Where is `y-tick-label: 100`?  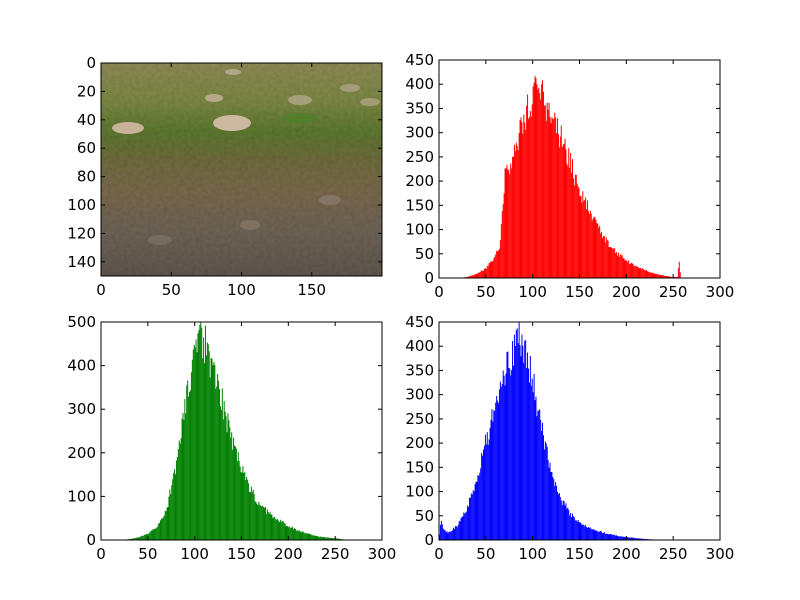
y-tick-label: 100 is located at coordinates (419, 492).